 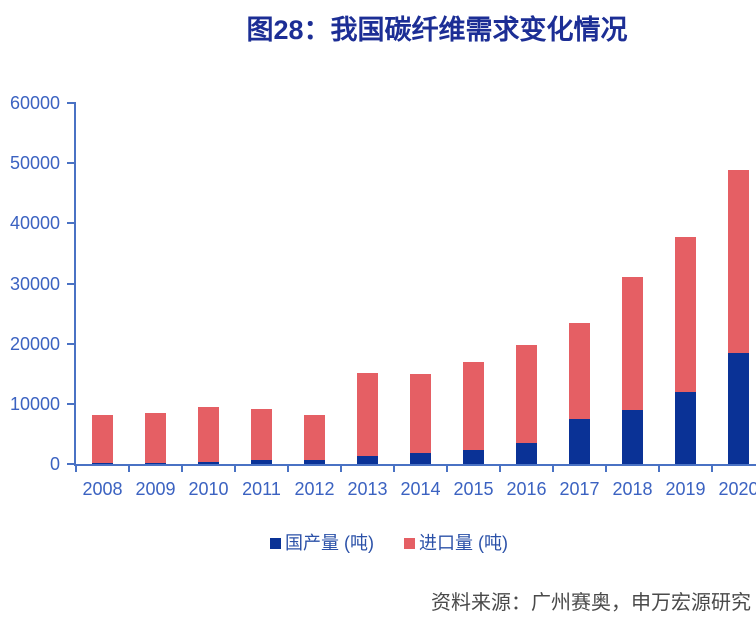 What do you see at coordinates (526, 453) in the screenshot?
I see `bar-2016-domestic` at bounding box center [526, 453].